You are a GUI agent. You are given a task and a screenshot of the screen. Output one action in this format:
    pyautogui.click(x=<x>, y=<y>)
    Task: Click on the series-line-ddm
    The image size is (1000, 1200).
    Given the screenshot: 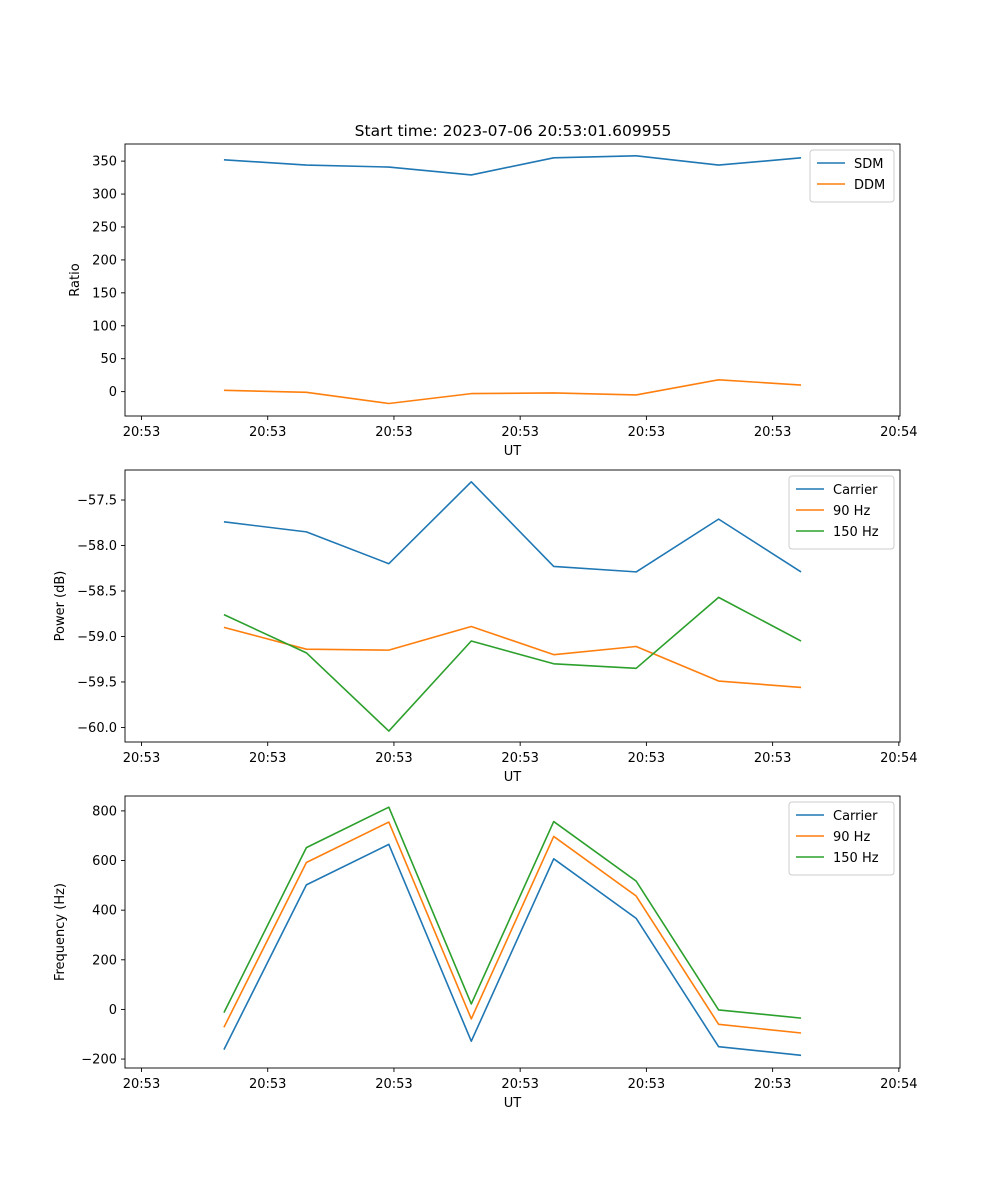 What is the action you would take?
    pyautogui.click(x=512, y=391)
    